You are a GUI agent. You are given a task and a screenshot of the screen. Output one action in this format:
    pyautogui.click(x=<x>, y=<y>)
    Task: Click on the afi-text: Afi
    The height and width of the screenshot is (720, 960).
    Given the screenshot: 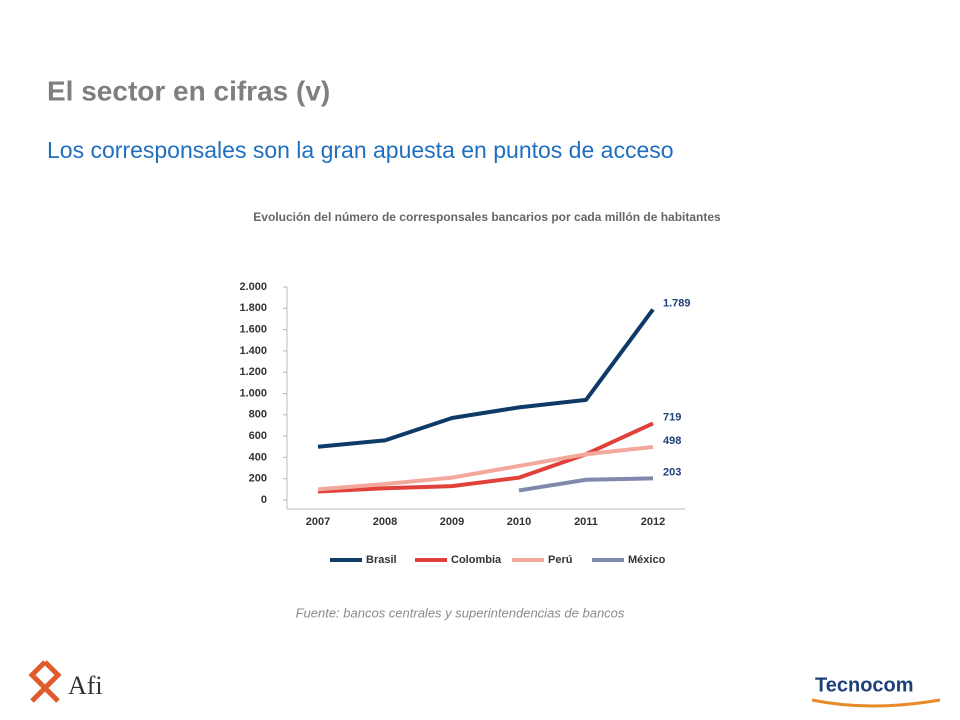 What is the action you would take?
    pyautogui.click(x=85, y=685)
    